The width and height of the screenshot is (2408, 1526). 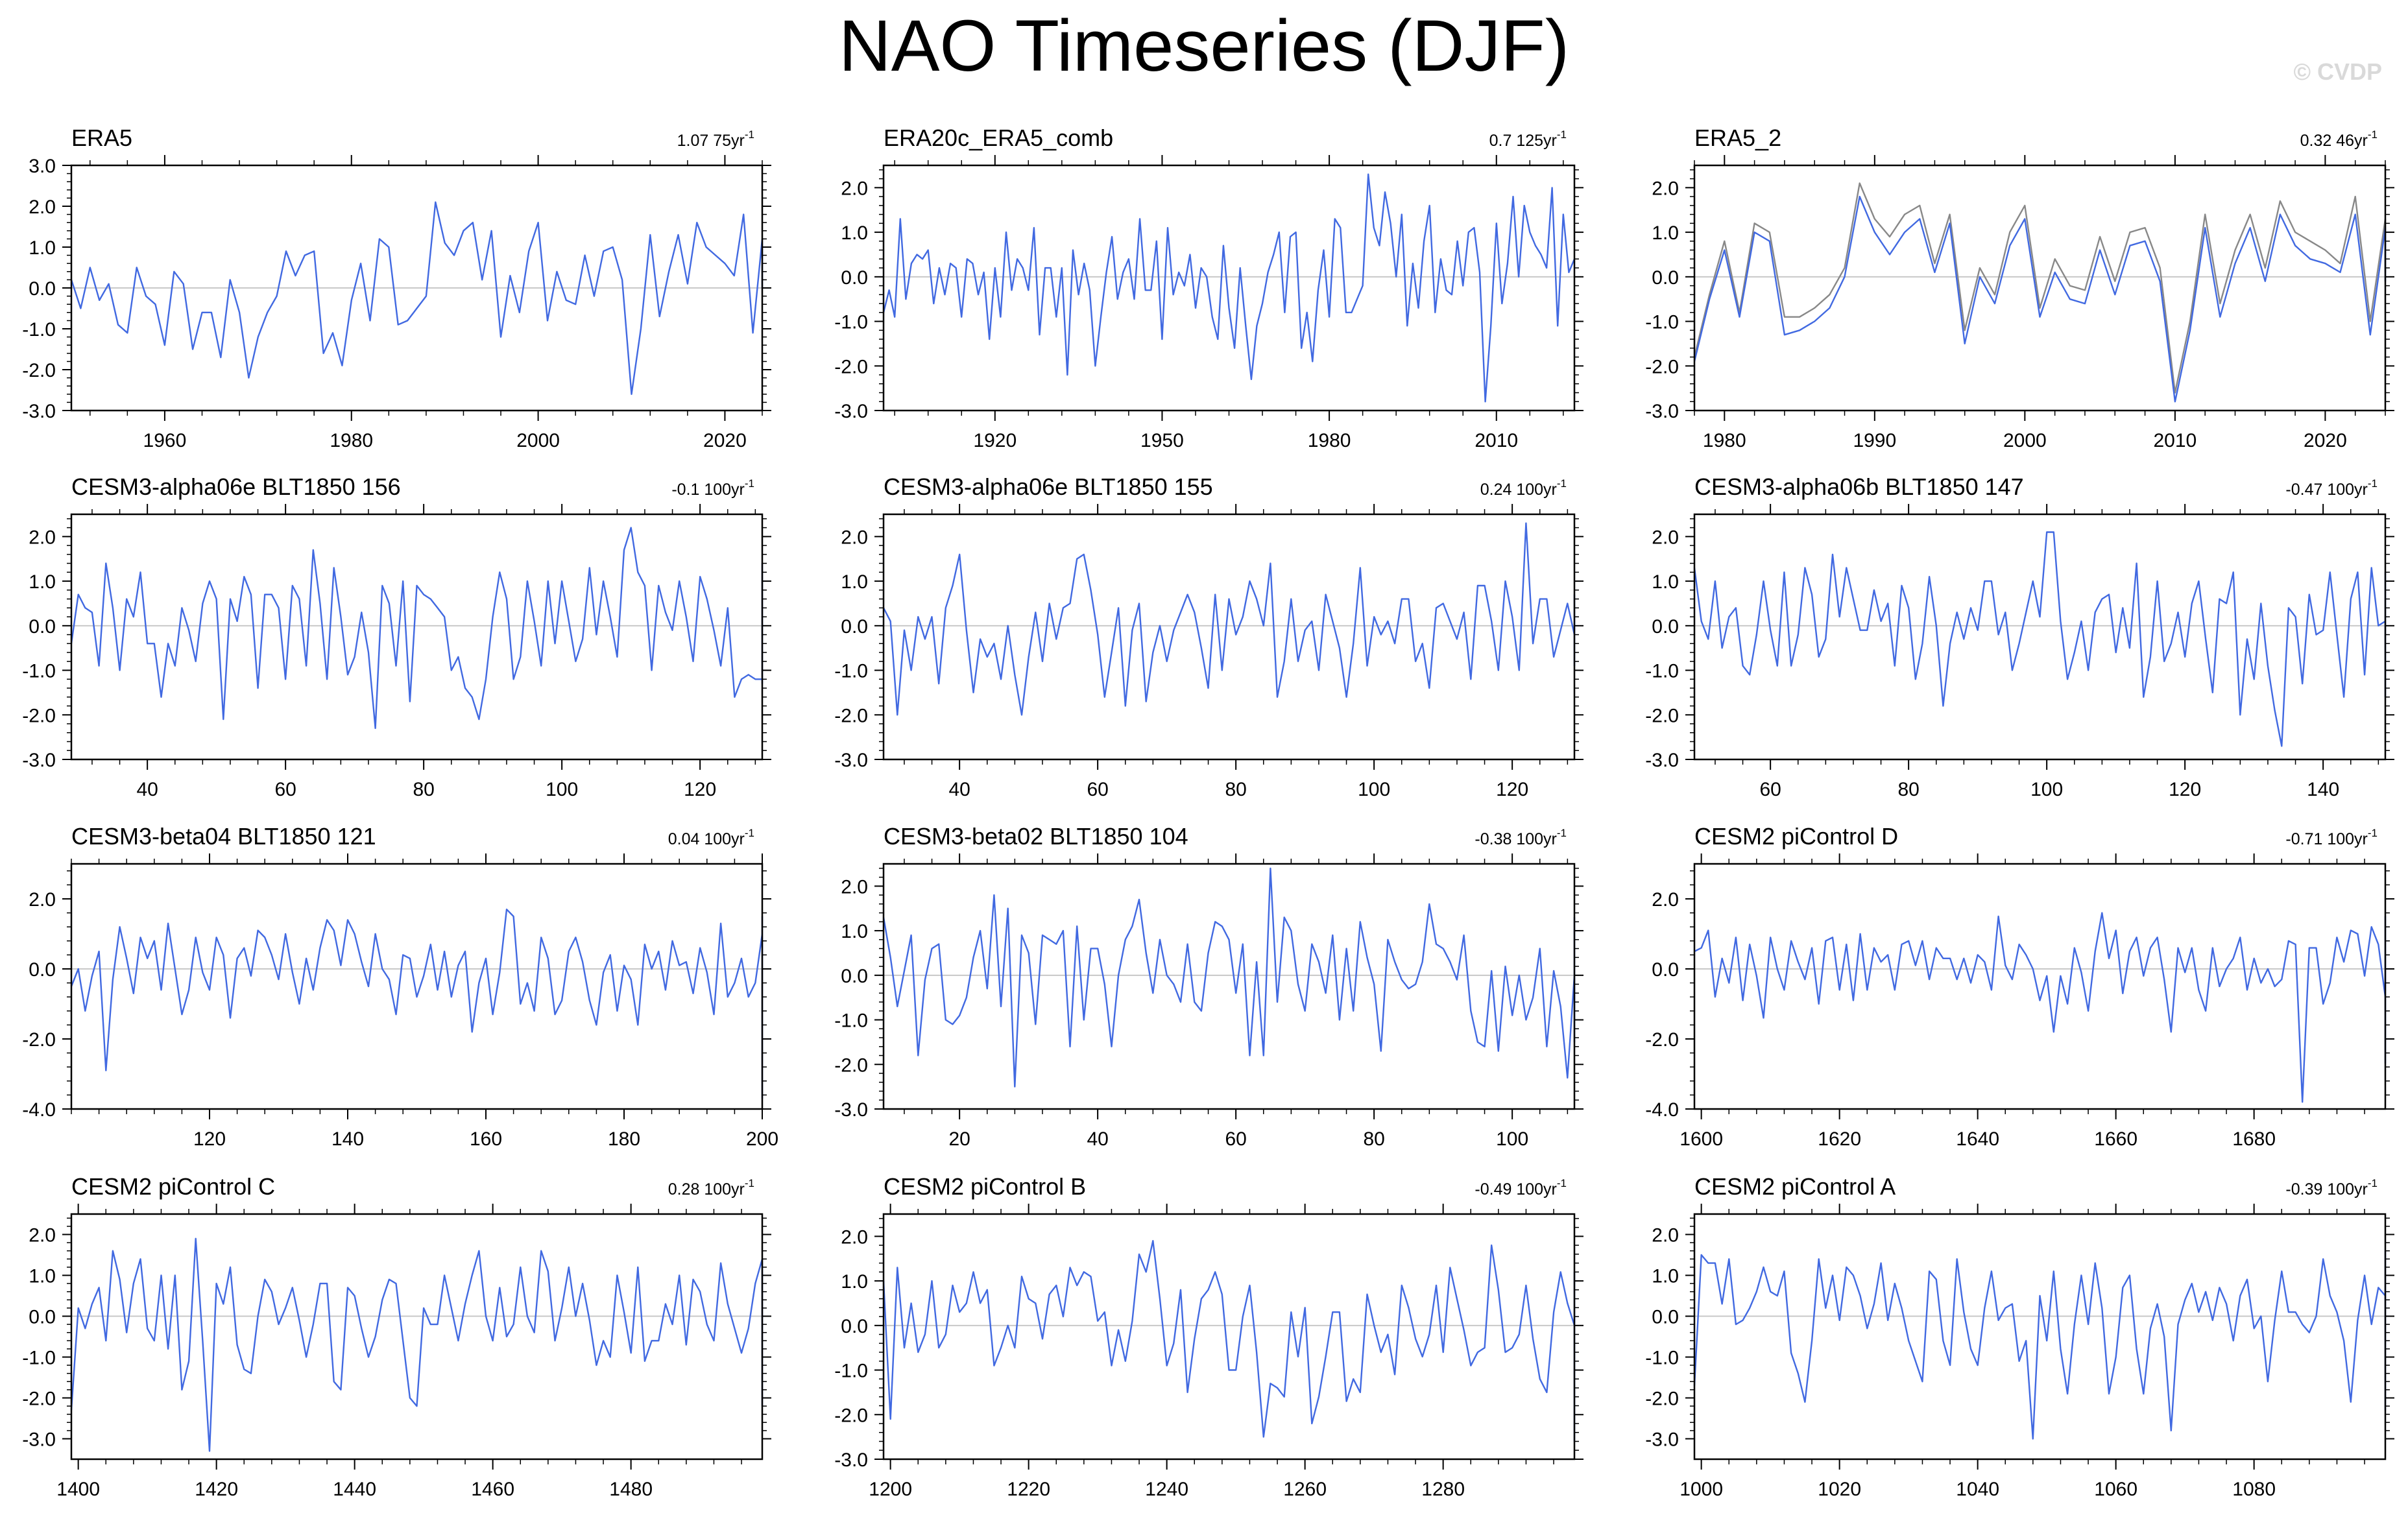 I want to click on panel-trend: 0.32 46yr-1, so click(x=2339, y=139).